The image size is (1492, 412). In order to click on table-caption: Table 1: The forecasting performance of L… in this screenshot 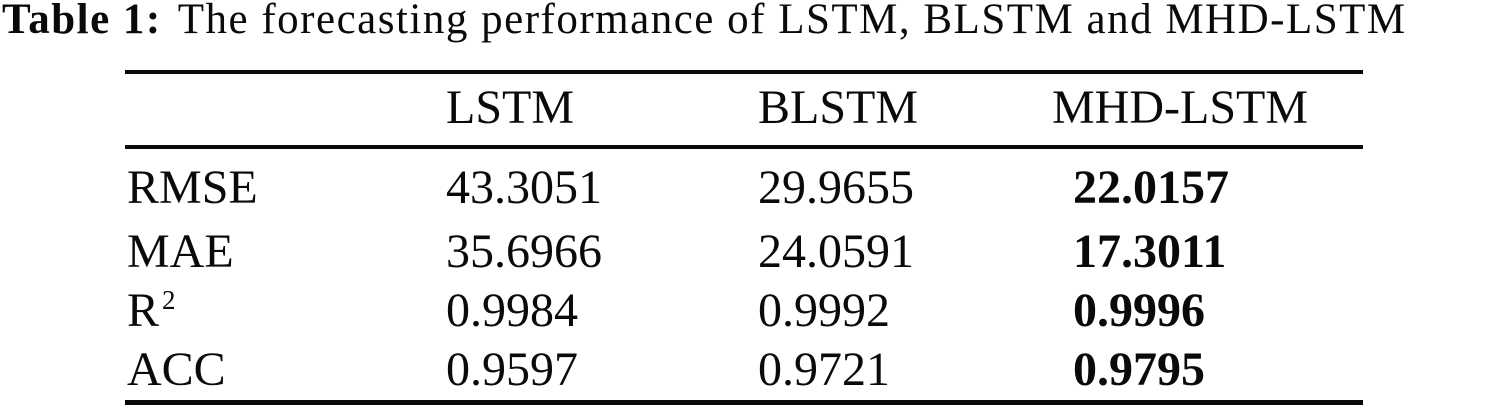, I will do `click(704, 23)`.